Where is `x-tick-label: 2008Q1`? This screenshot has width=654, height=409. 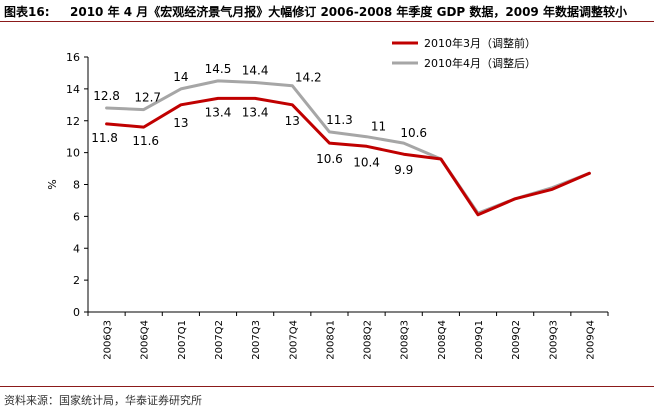
x-tick-label: 2008Q1 is located at coordinates (330, 340).